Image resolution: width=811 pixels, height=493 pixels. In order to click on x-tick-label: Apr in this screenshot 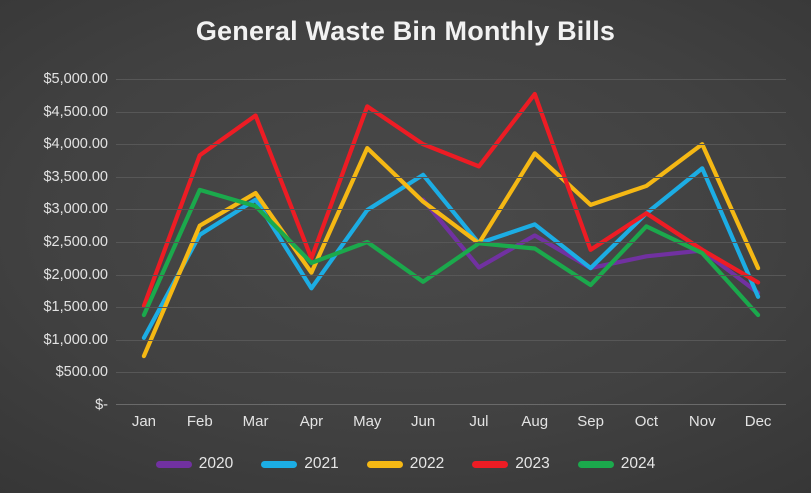, I will do `click(311, 421)`.